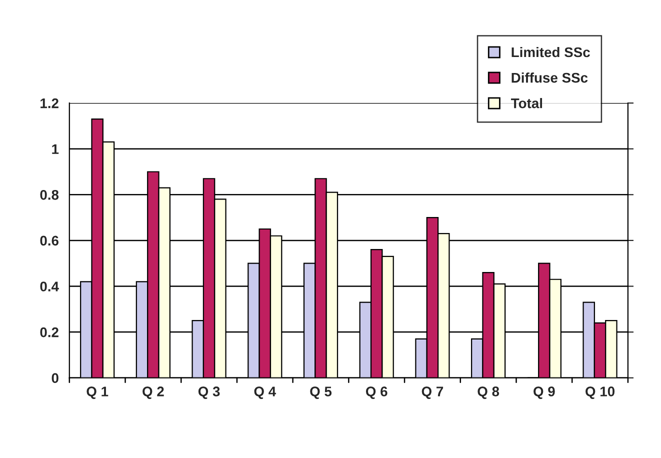 This screenshot has width=661, height=458. What do you see at coordinates (321, 392) in the screenshot?
I see `x-tick-label: Q 5` at bounding box center [321, 392].